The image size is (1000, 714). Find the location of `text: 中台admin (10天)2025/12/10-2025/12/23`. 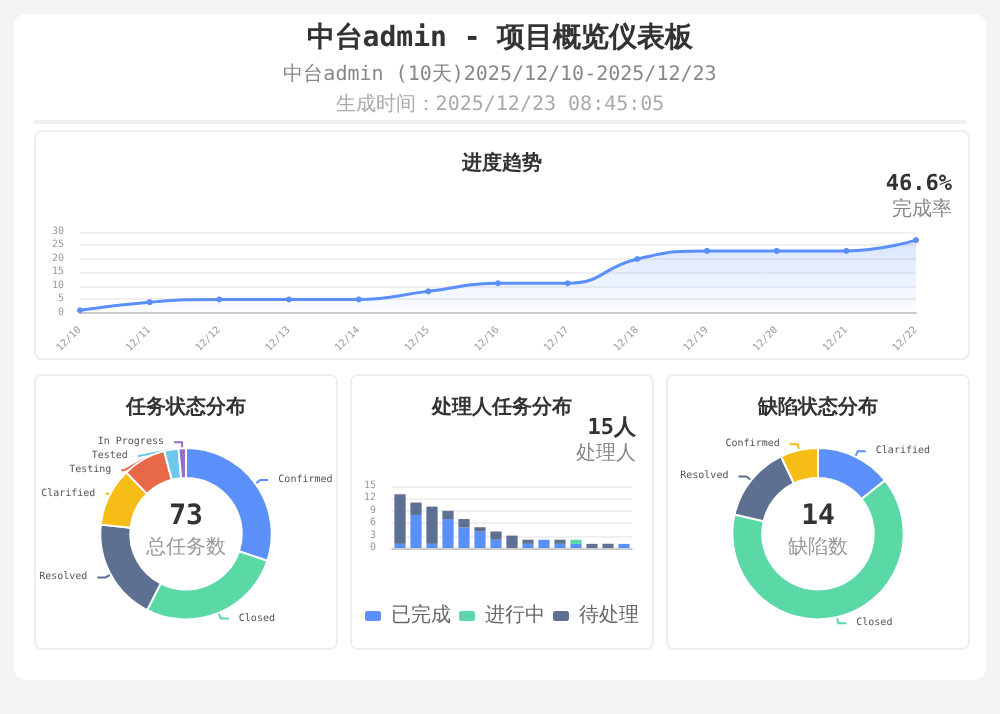

text: 中台admin (10天)2025/12/10-2025/12/23 is located at coordinates (500, 74).